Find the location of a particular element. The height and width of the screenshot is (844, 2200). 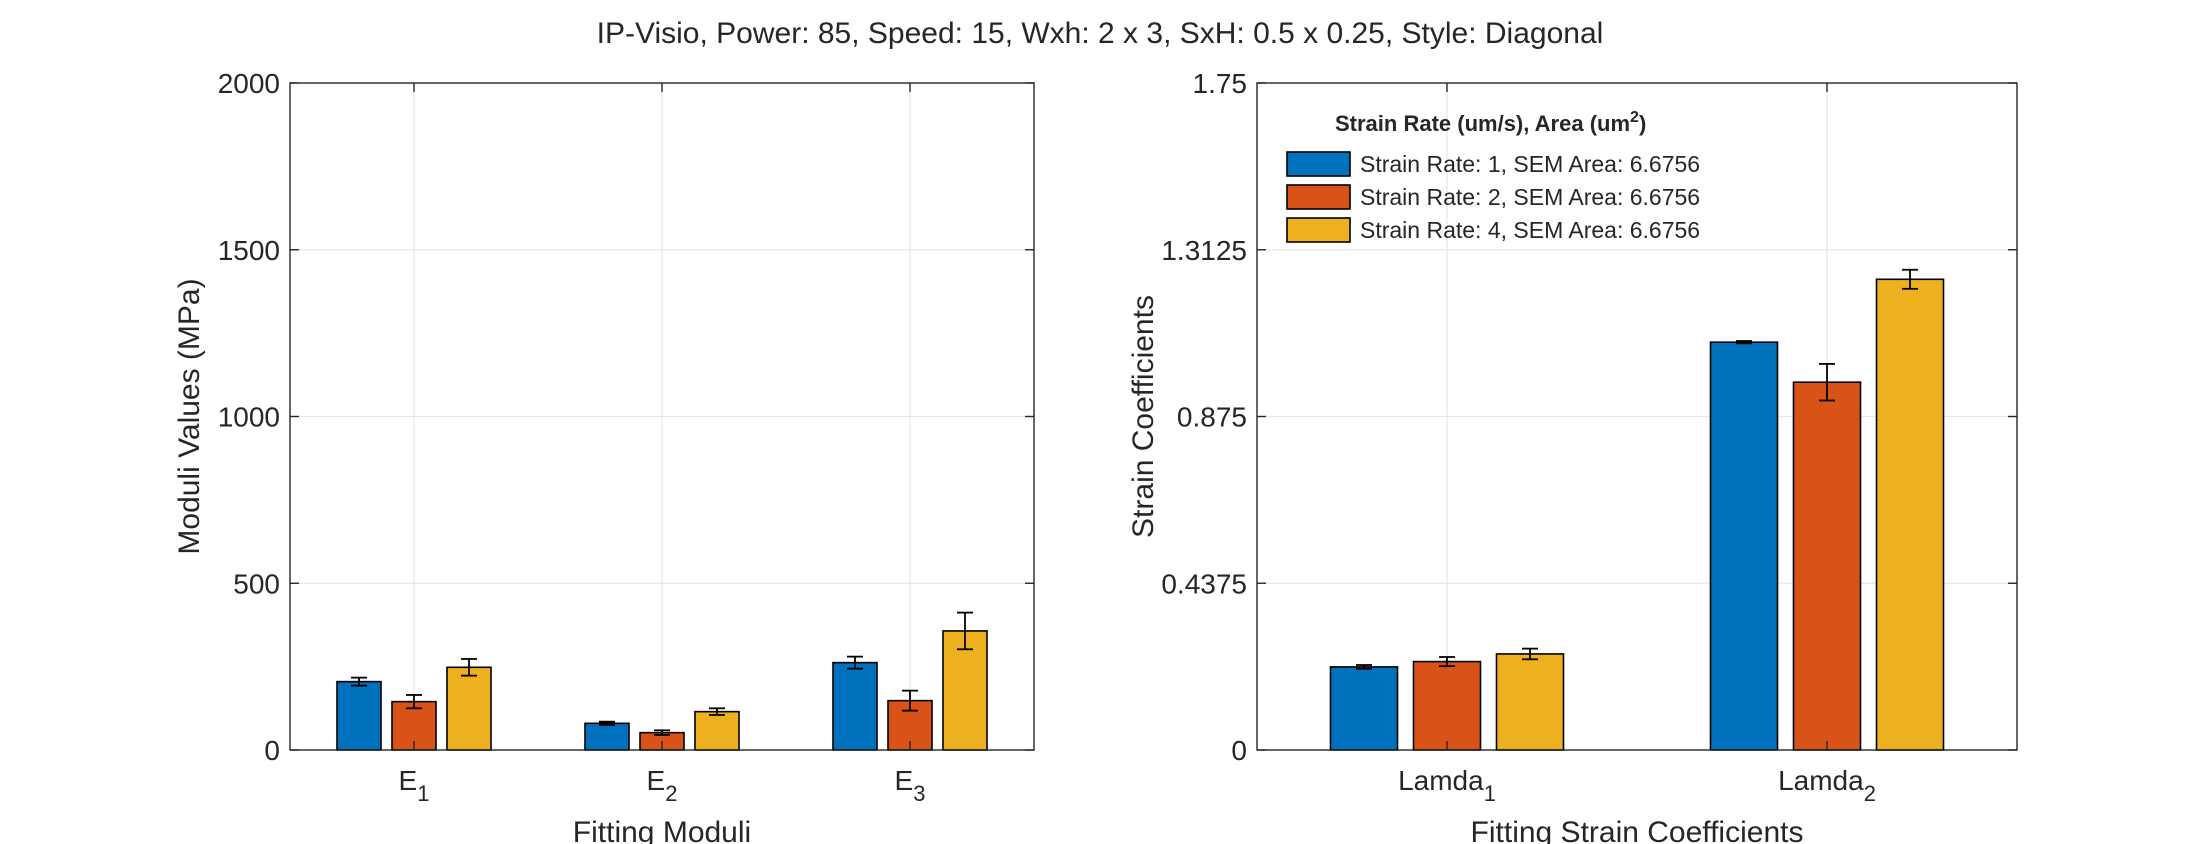

x-tick-label: E2 is located at coordinates (662, 785).